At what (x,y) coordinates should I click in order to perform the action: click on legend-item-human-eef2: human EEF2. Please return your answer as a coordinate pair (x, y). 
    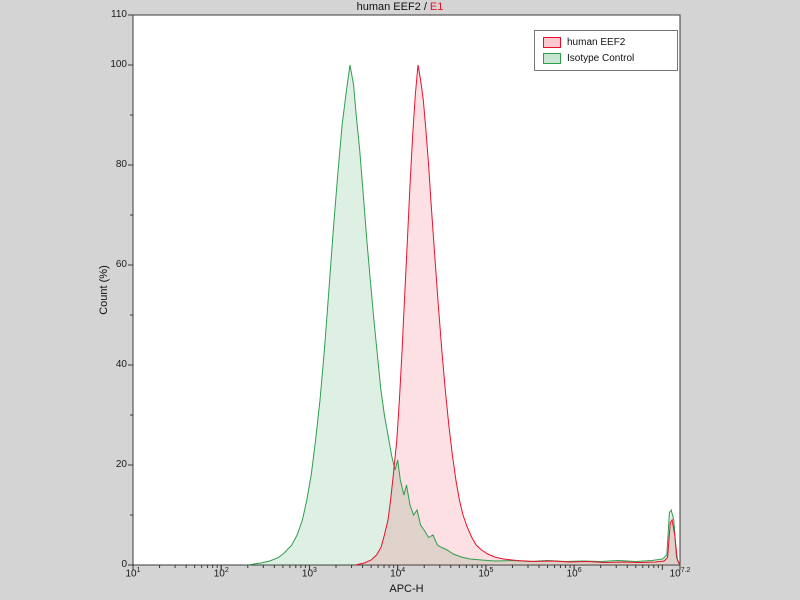
    Looking at the image, I should click on (606, 42).